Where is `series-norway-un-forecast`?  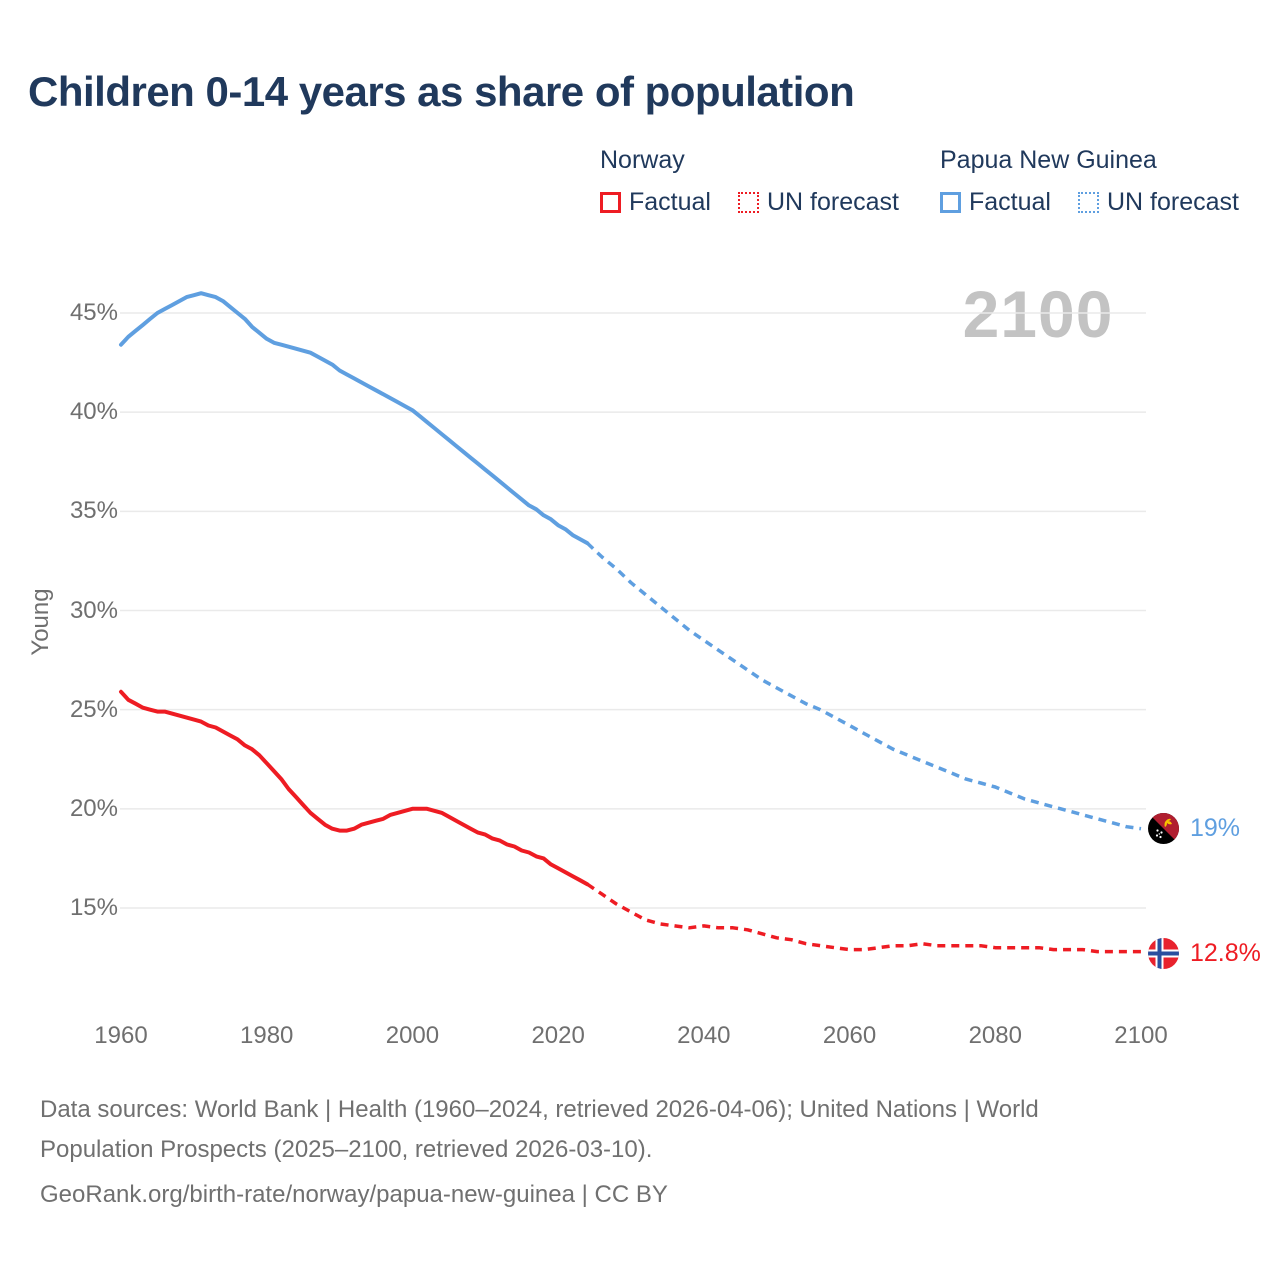 series-norway-un-forecast is located at coordinates (863, 918).